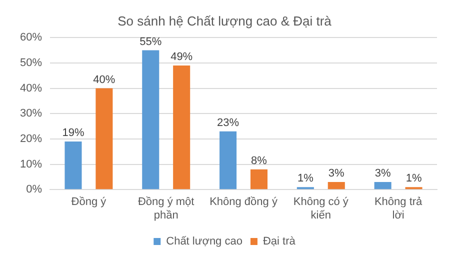 The height and width of the screenshot is (265, 455). Describe the element at coordinates (31, 138) in the screenshot. I see `y-tick-label: 20%` at that location.